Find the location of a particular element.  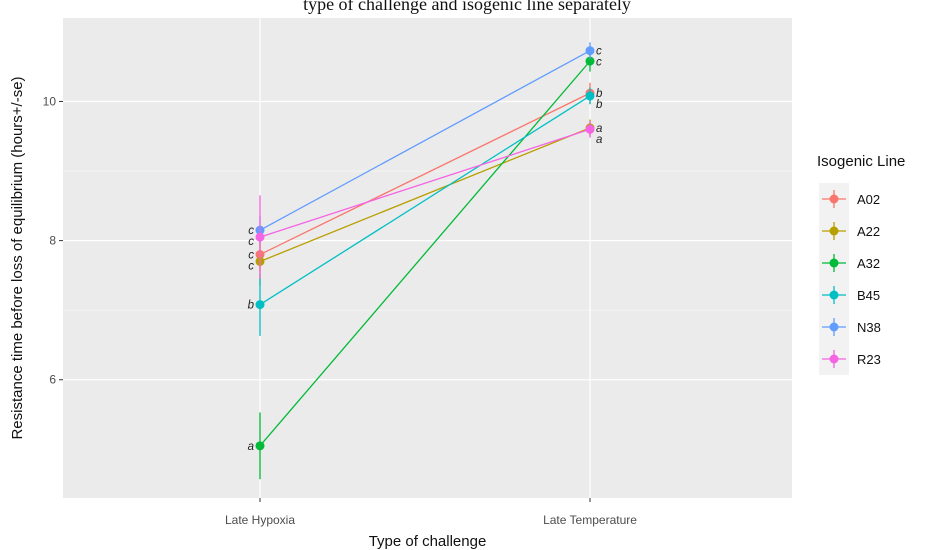

legend-item-R23: R23 is located at coordinates (851, 359).